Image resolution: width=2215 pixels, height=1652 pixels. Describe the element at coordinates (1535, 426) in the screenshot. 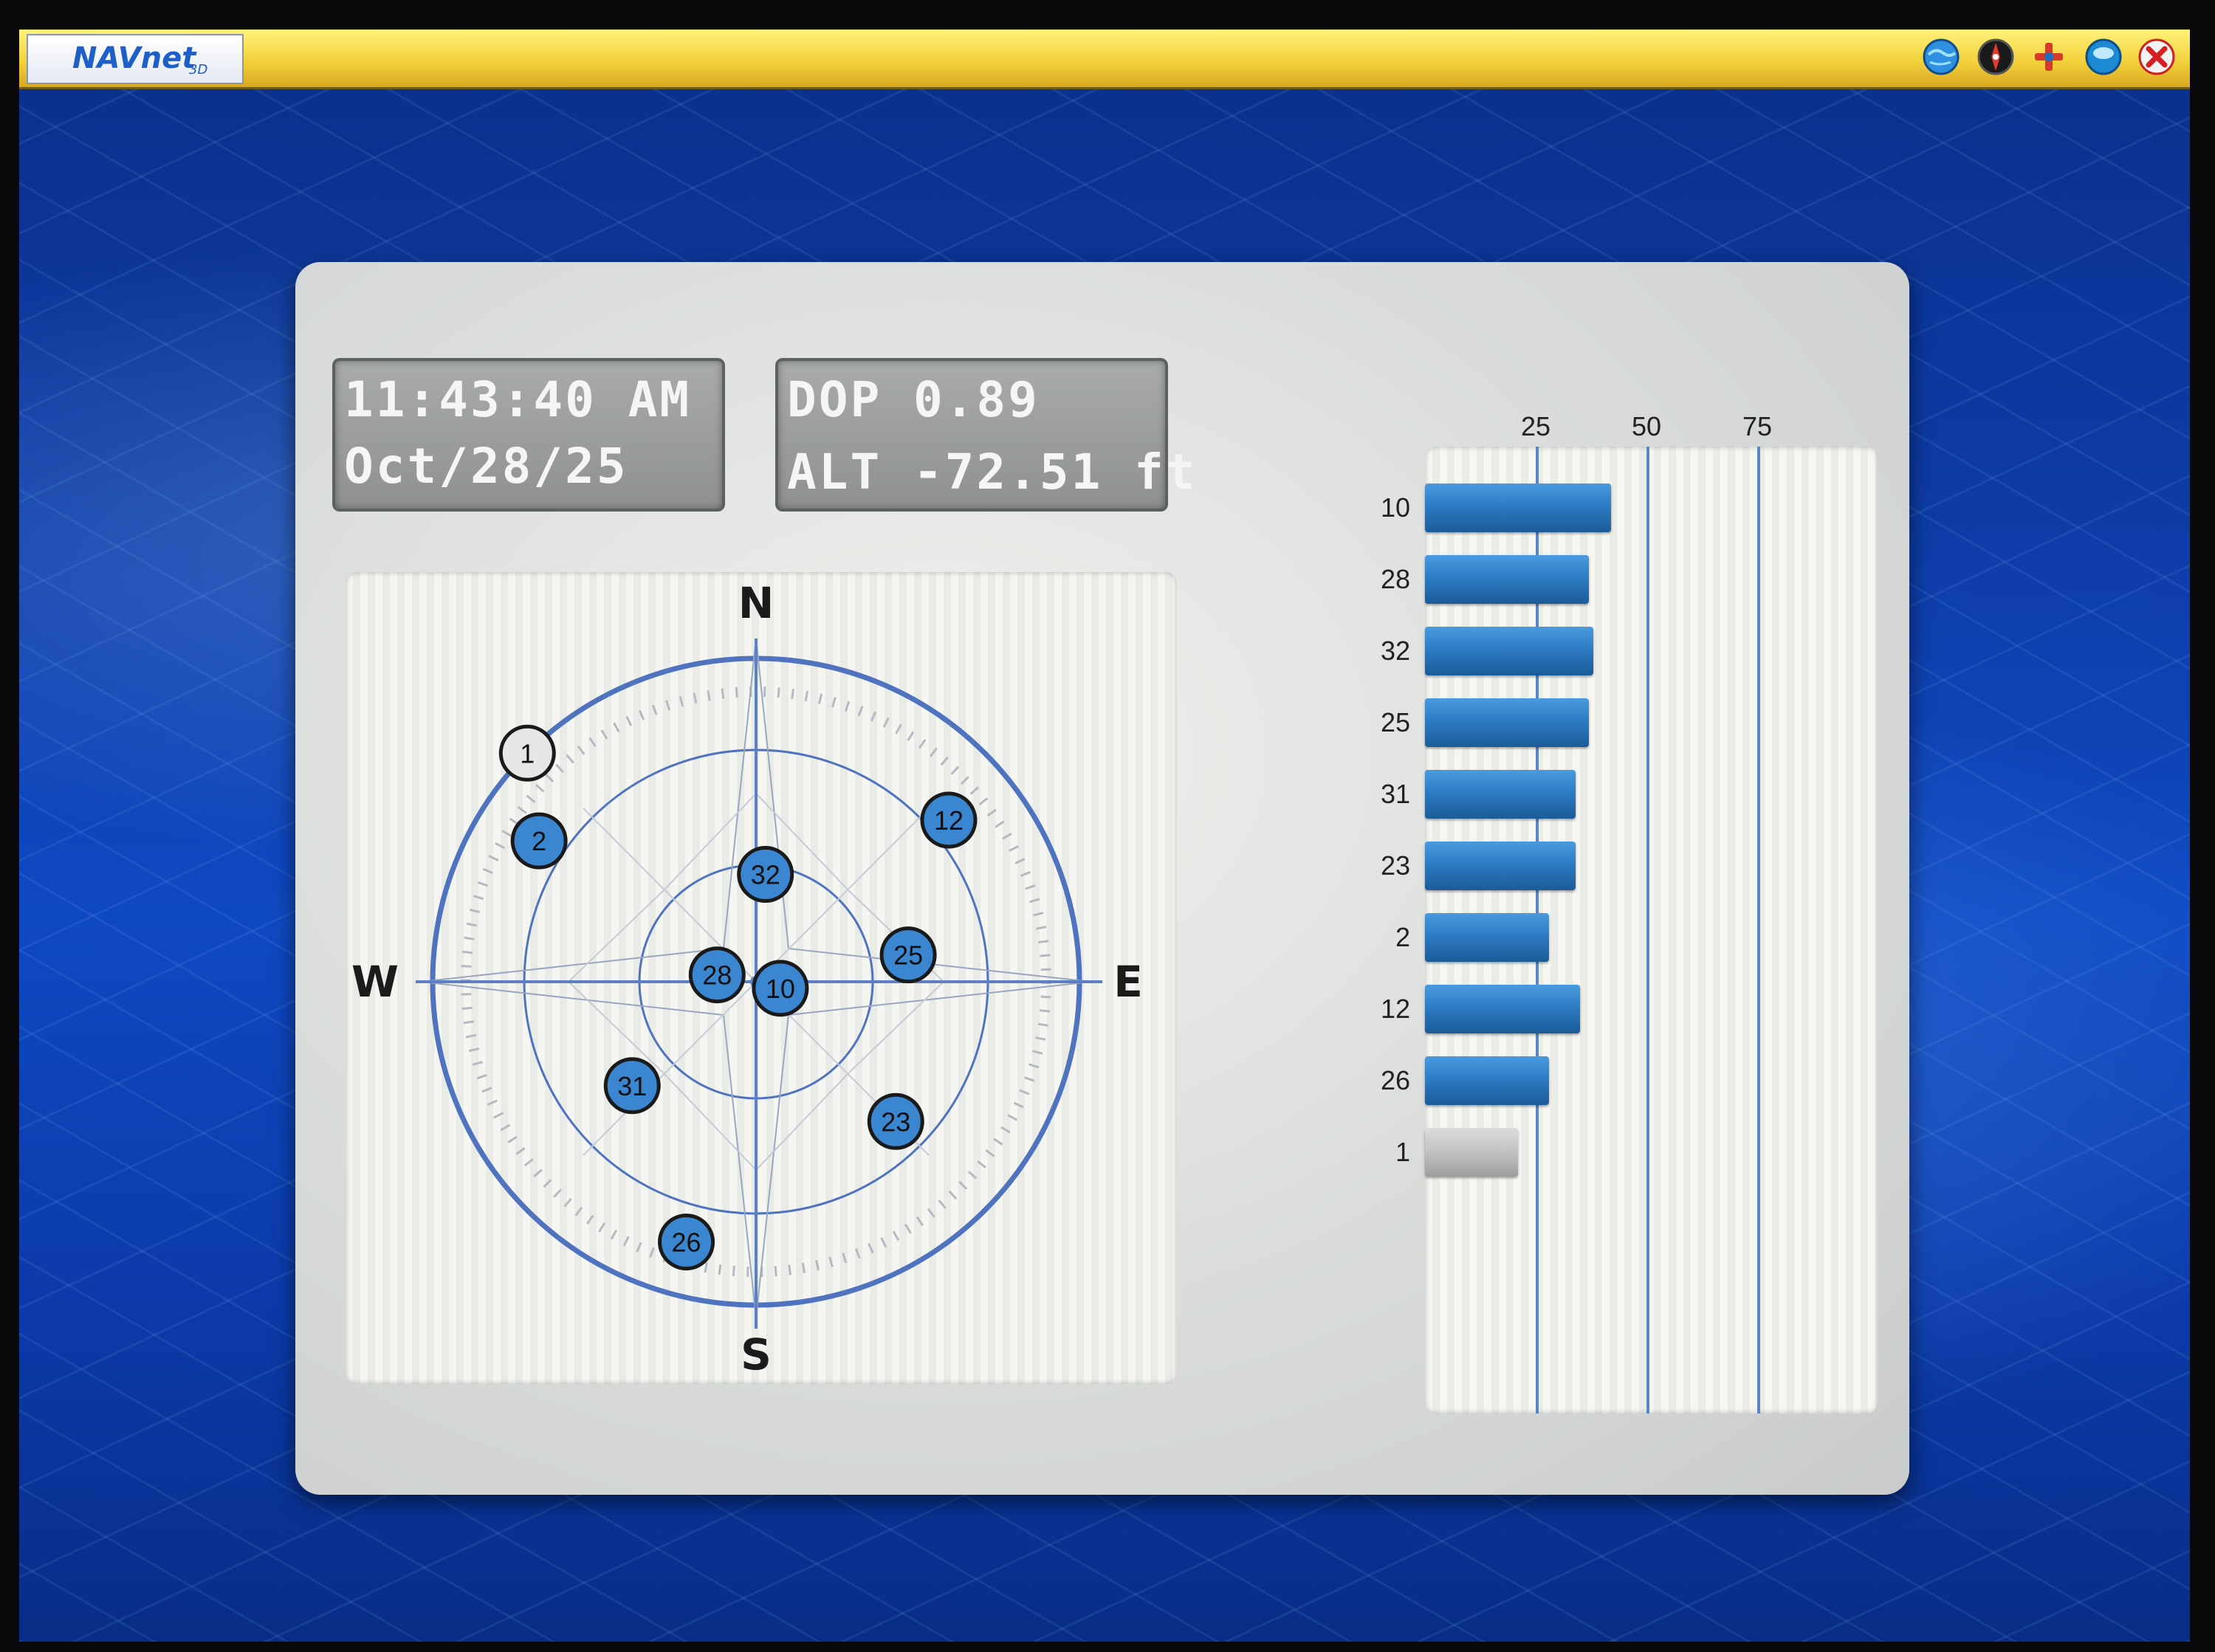

I see `axis-tick-label: 25` at that location.